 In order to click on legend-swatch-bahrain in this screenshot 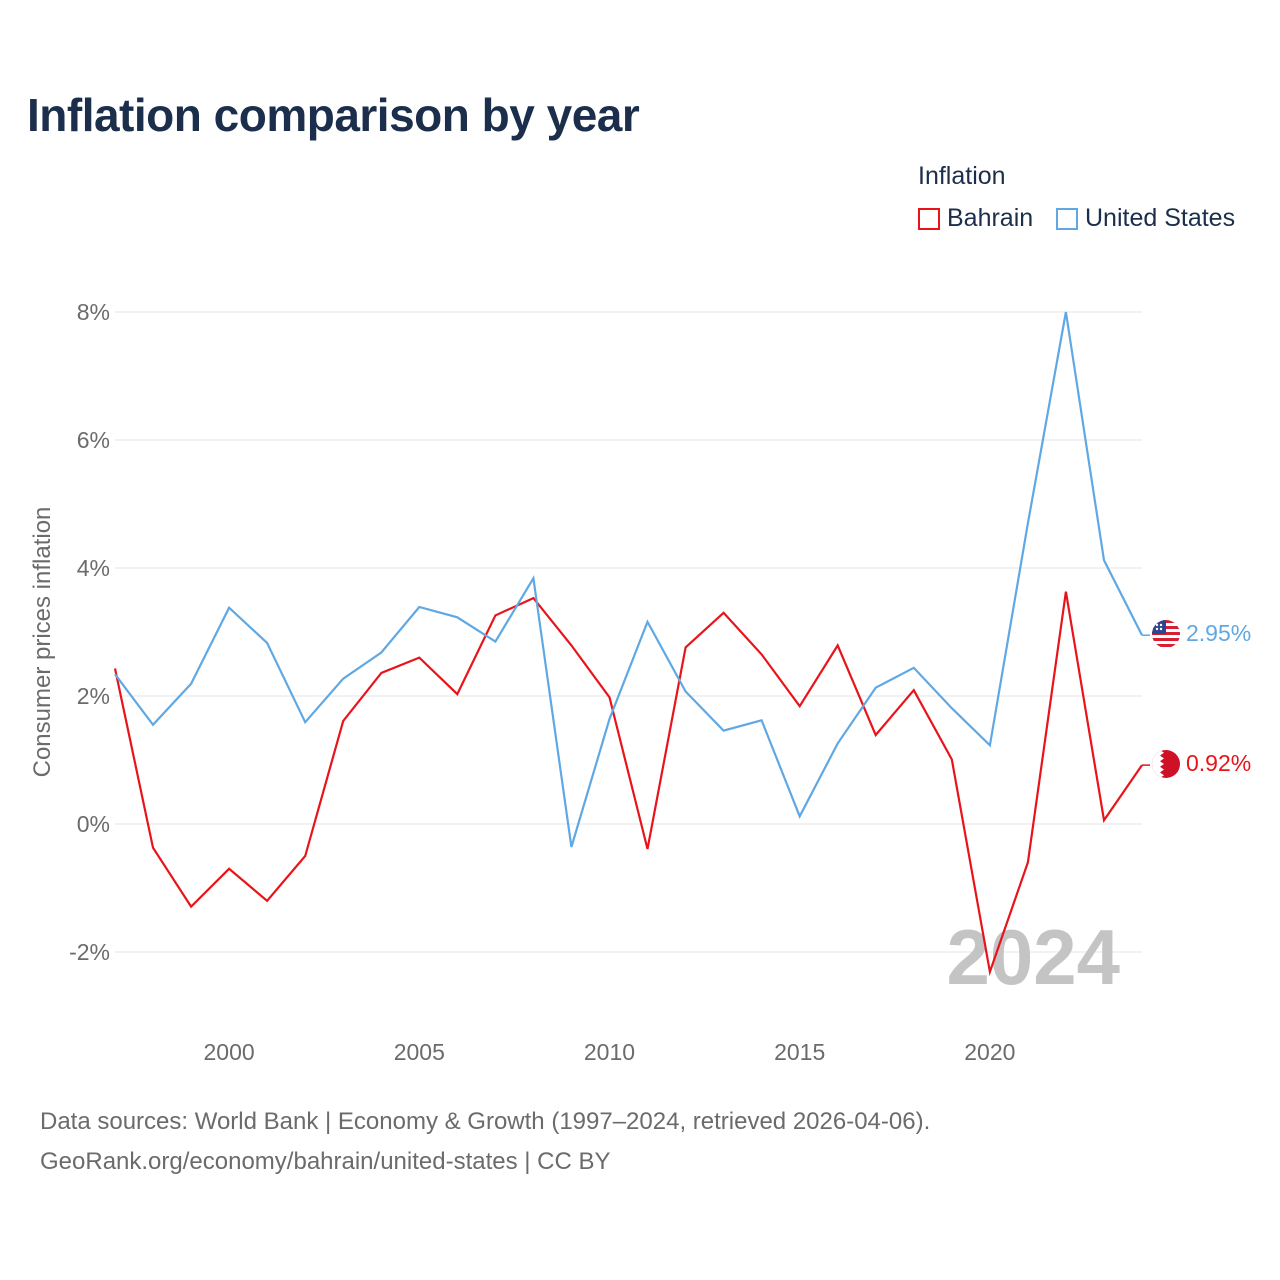, I will do `click(929, 218)`.